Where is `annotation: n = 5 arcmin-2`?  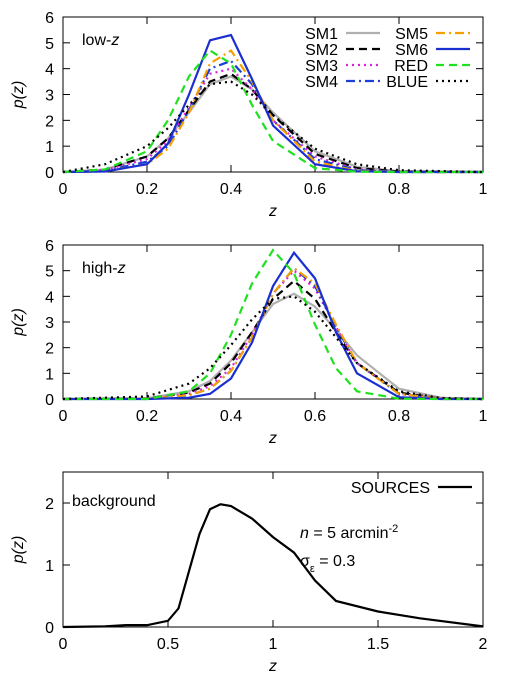
annotation: n = 5 arcmin-2 is located at coordinates (349, 532).